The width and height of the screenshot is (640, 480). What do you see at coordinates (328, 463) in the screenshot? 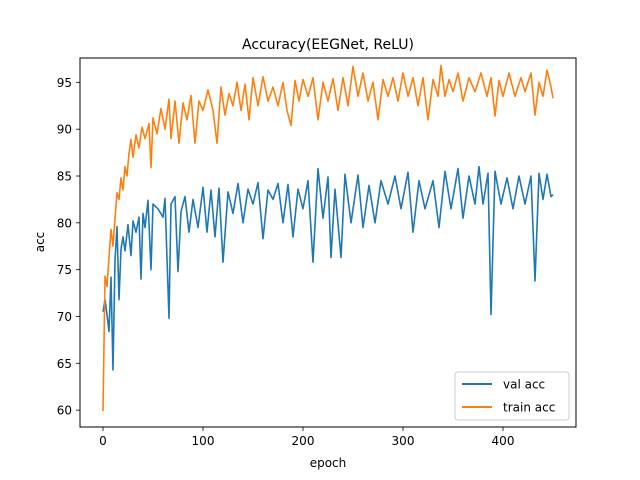
I see `x-axis-label: epoch` at bounding box center [328, 463].